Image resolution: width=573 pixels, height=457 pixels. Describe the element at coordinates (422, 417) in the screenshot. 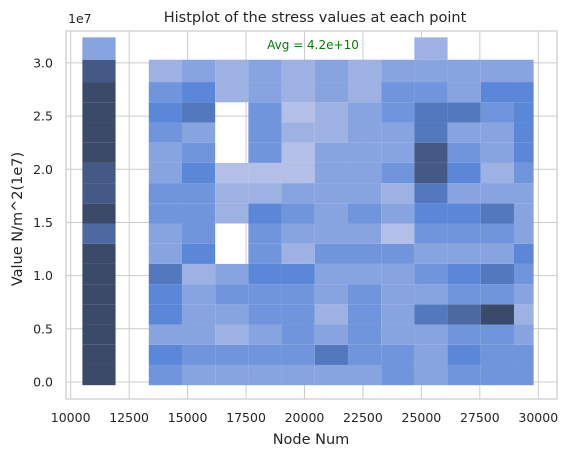

I see `x-tick-label: 25000` at that location.